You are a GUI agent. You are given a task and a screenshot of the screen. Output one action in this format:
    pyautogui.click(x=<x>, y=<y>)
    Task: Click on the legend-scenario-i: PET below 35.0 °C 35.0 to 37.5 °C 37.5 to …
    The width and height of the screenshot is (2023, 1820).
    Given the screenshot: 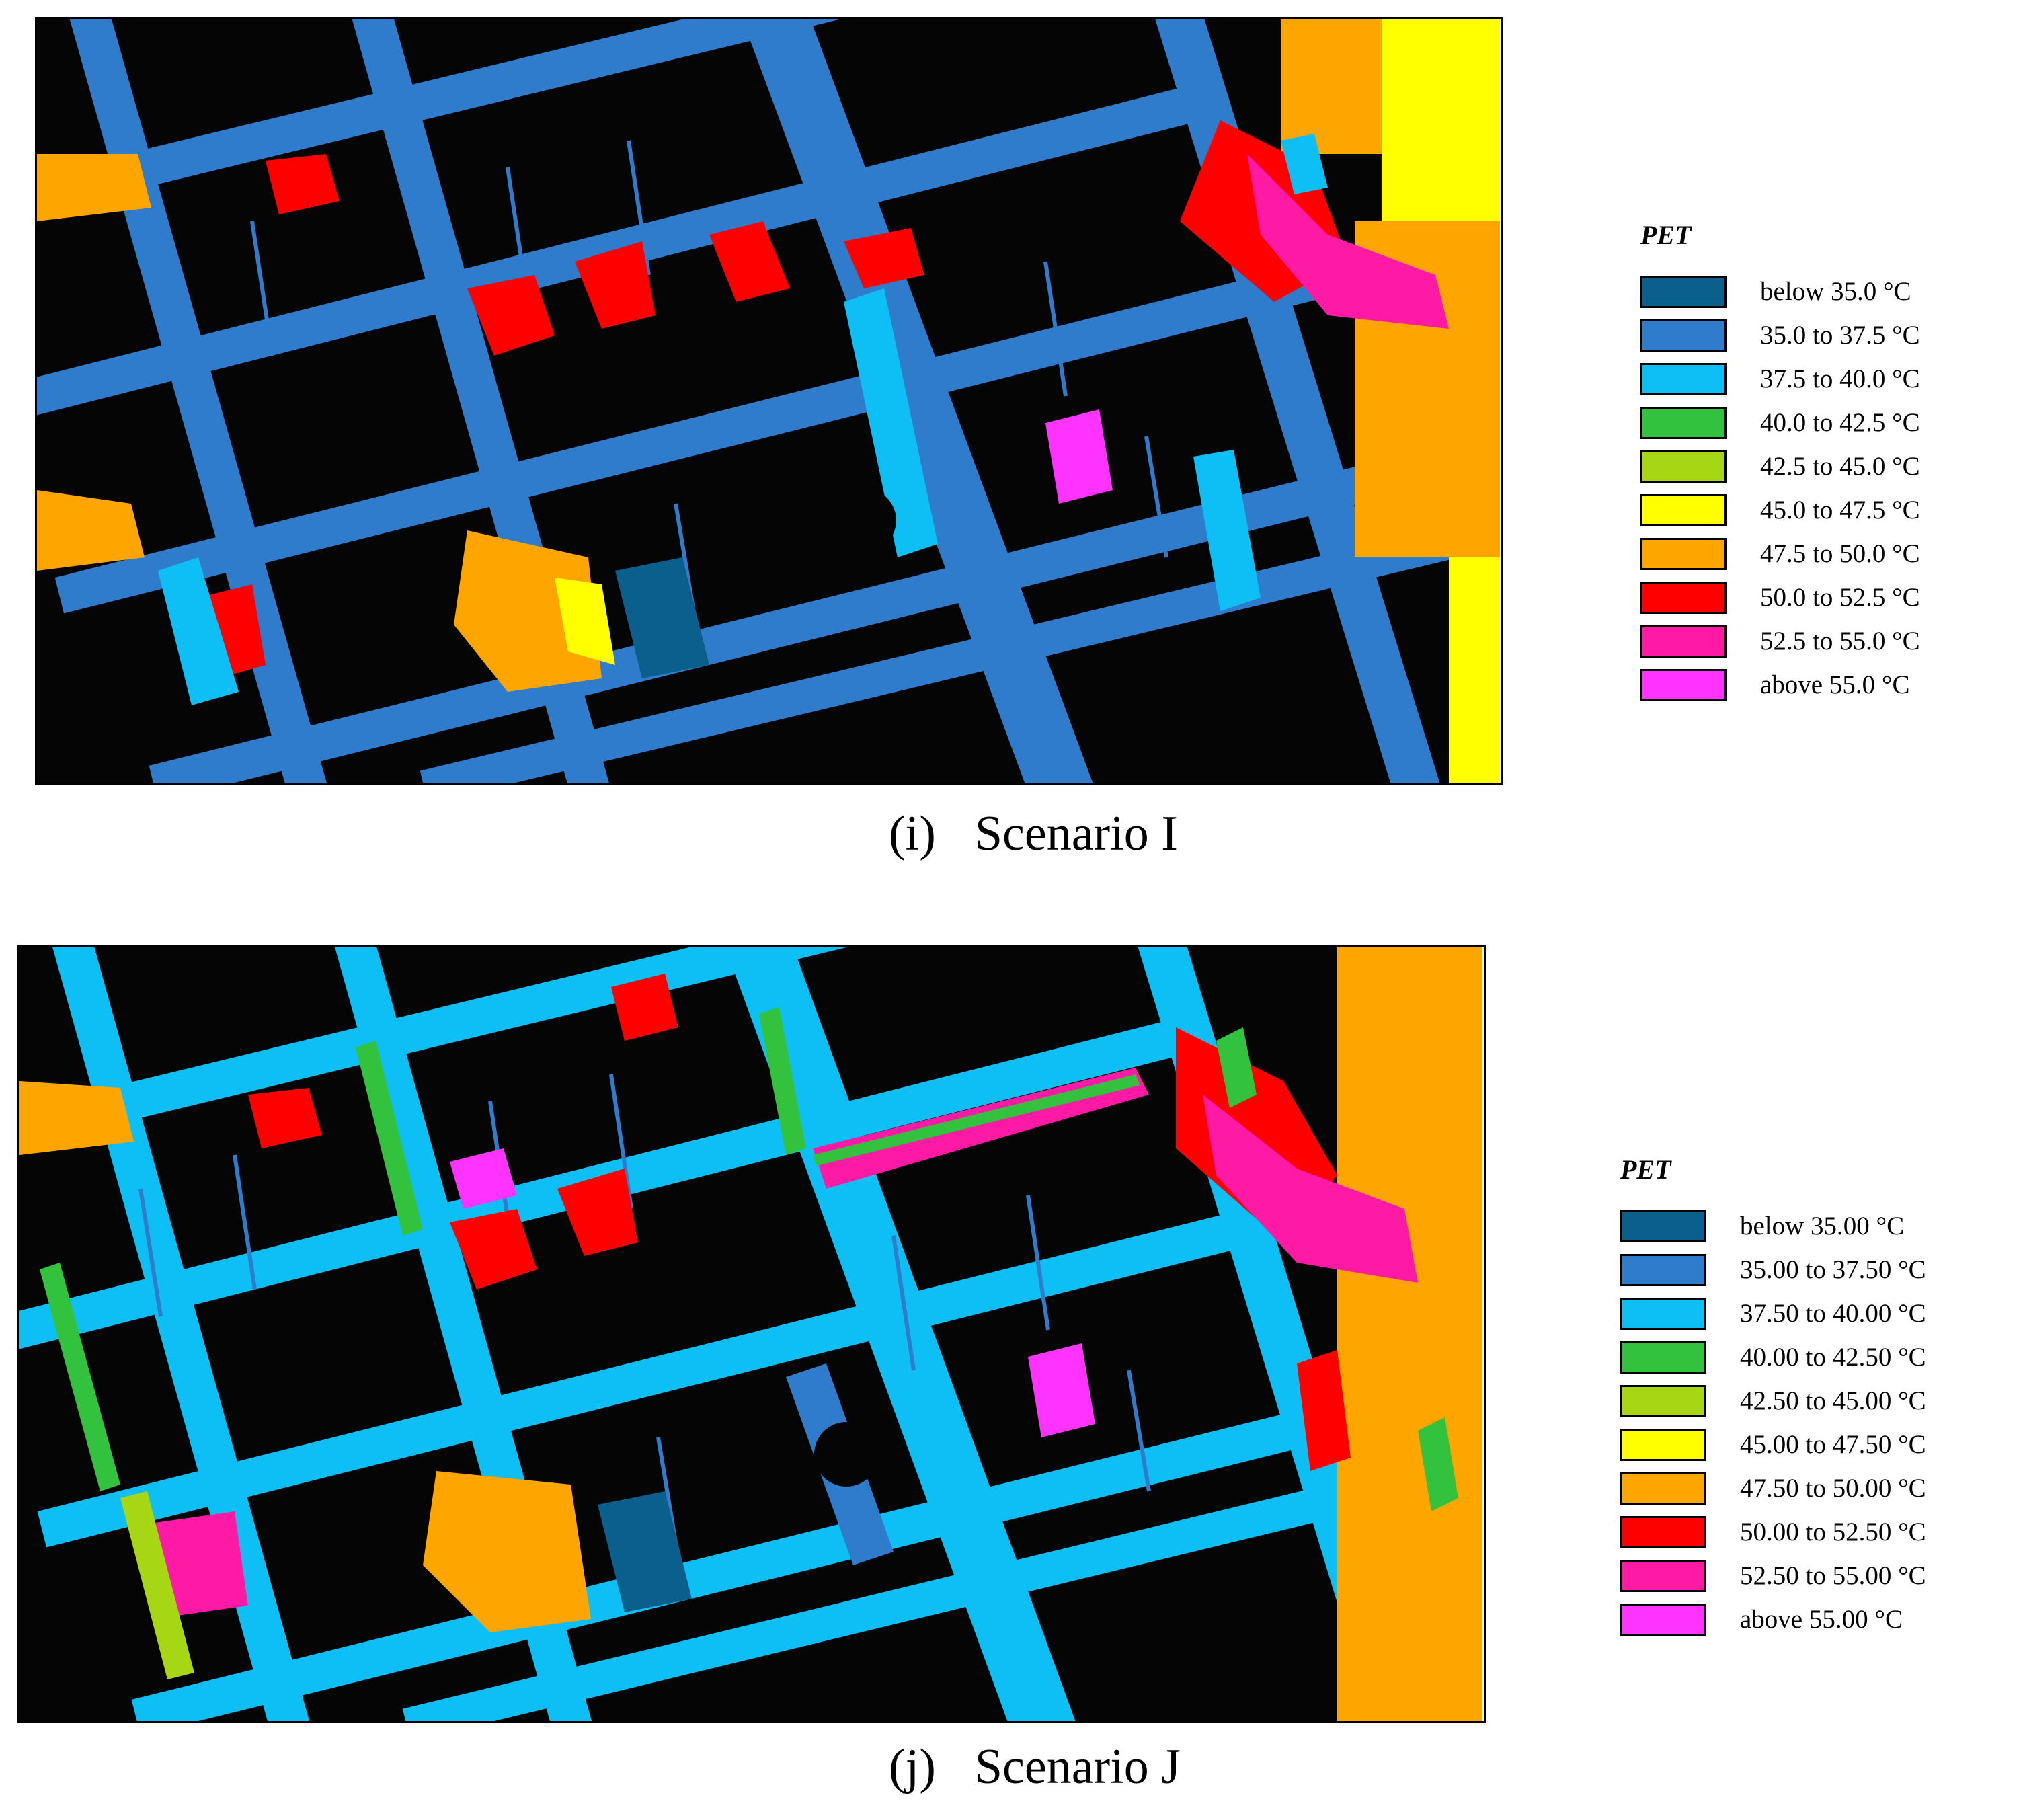 What is the action you would take?
    pyautogui.click(x=1780, y=463)
    